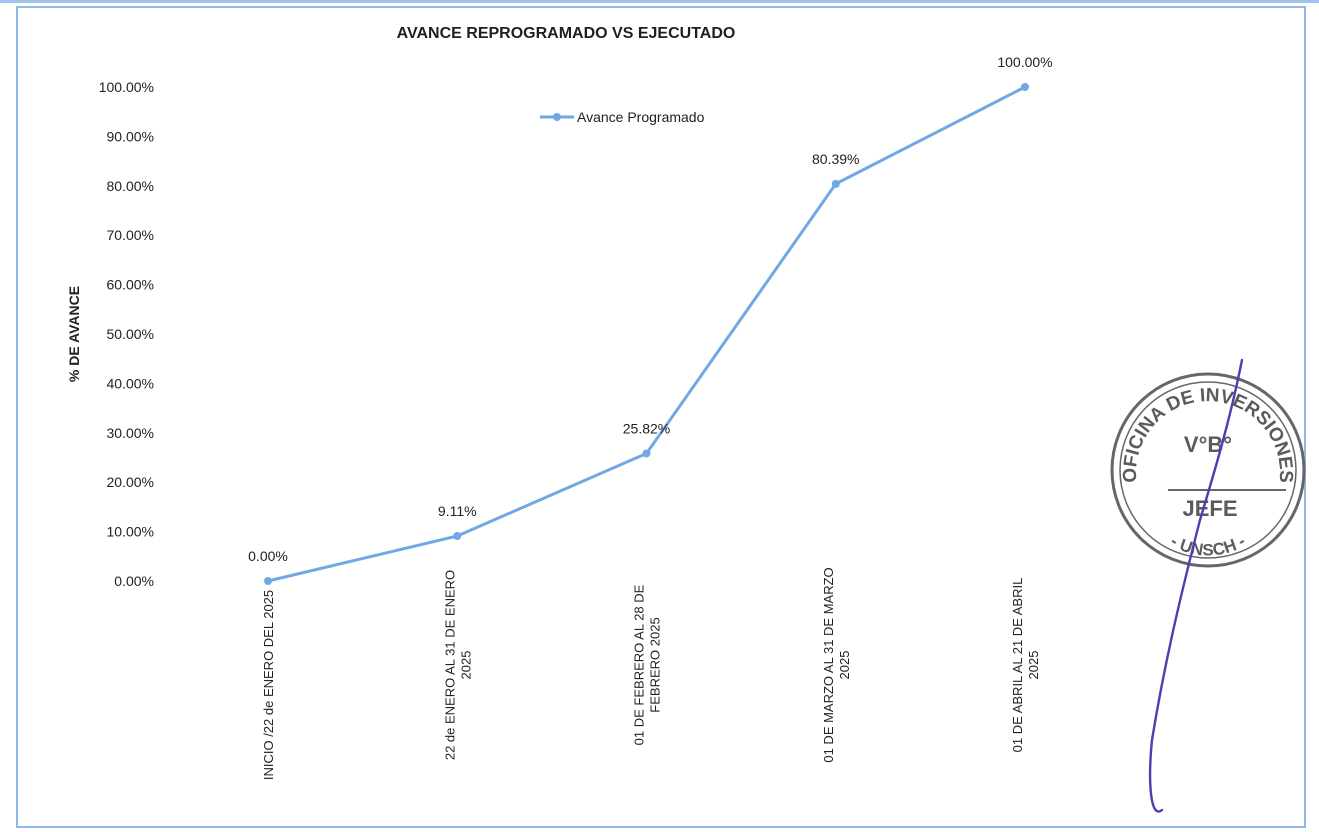  What do you see at coordinates (1017, 665) in the screenshot?
I see `x-category-label-line: 01 DE ABRIL AL 21 DE ABRIL` at bounding box center [1017, 665].